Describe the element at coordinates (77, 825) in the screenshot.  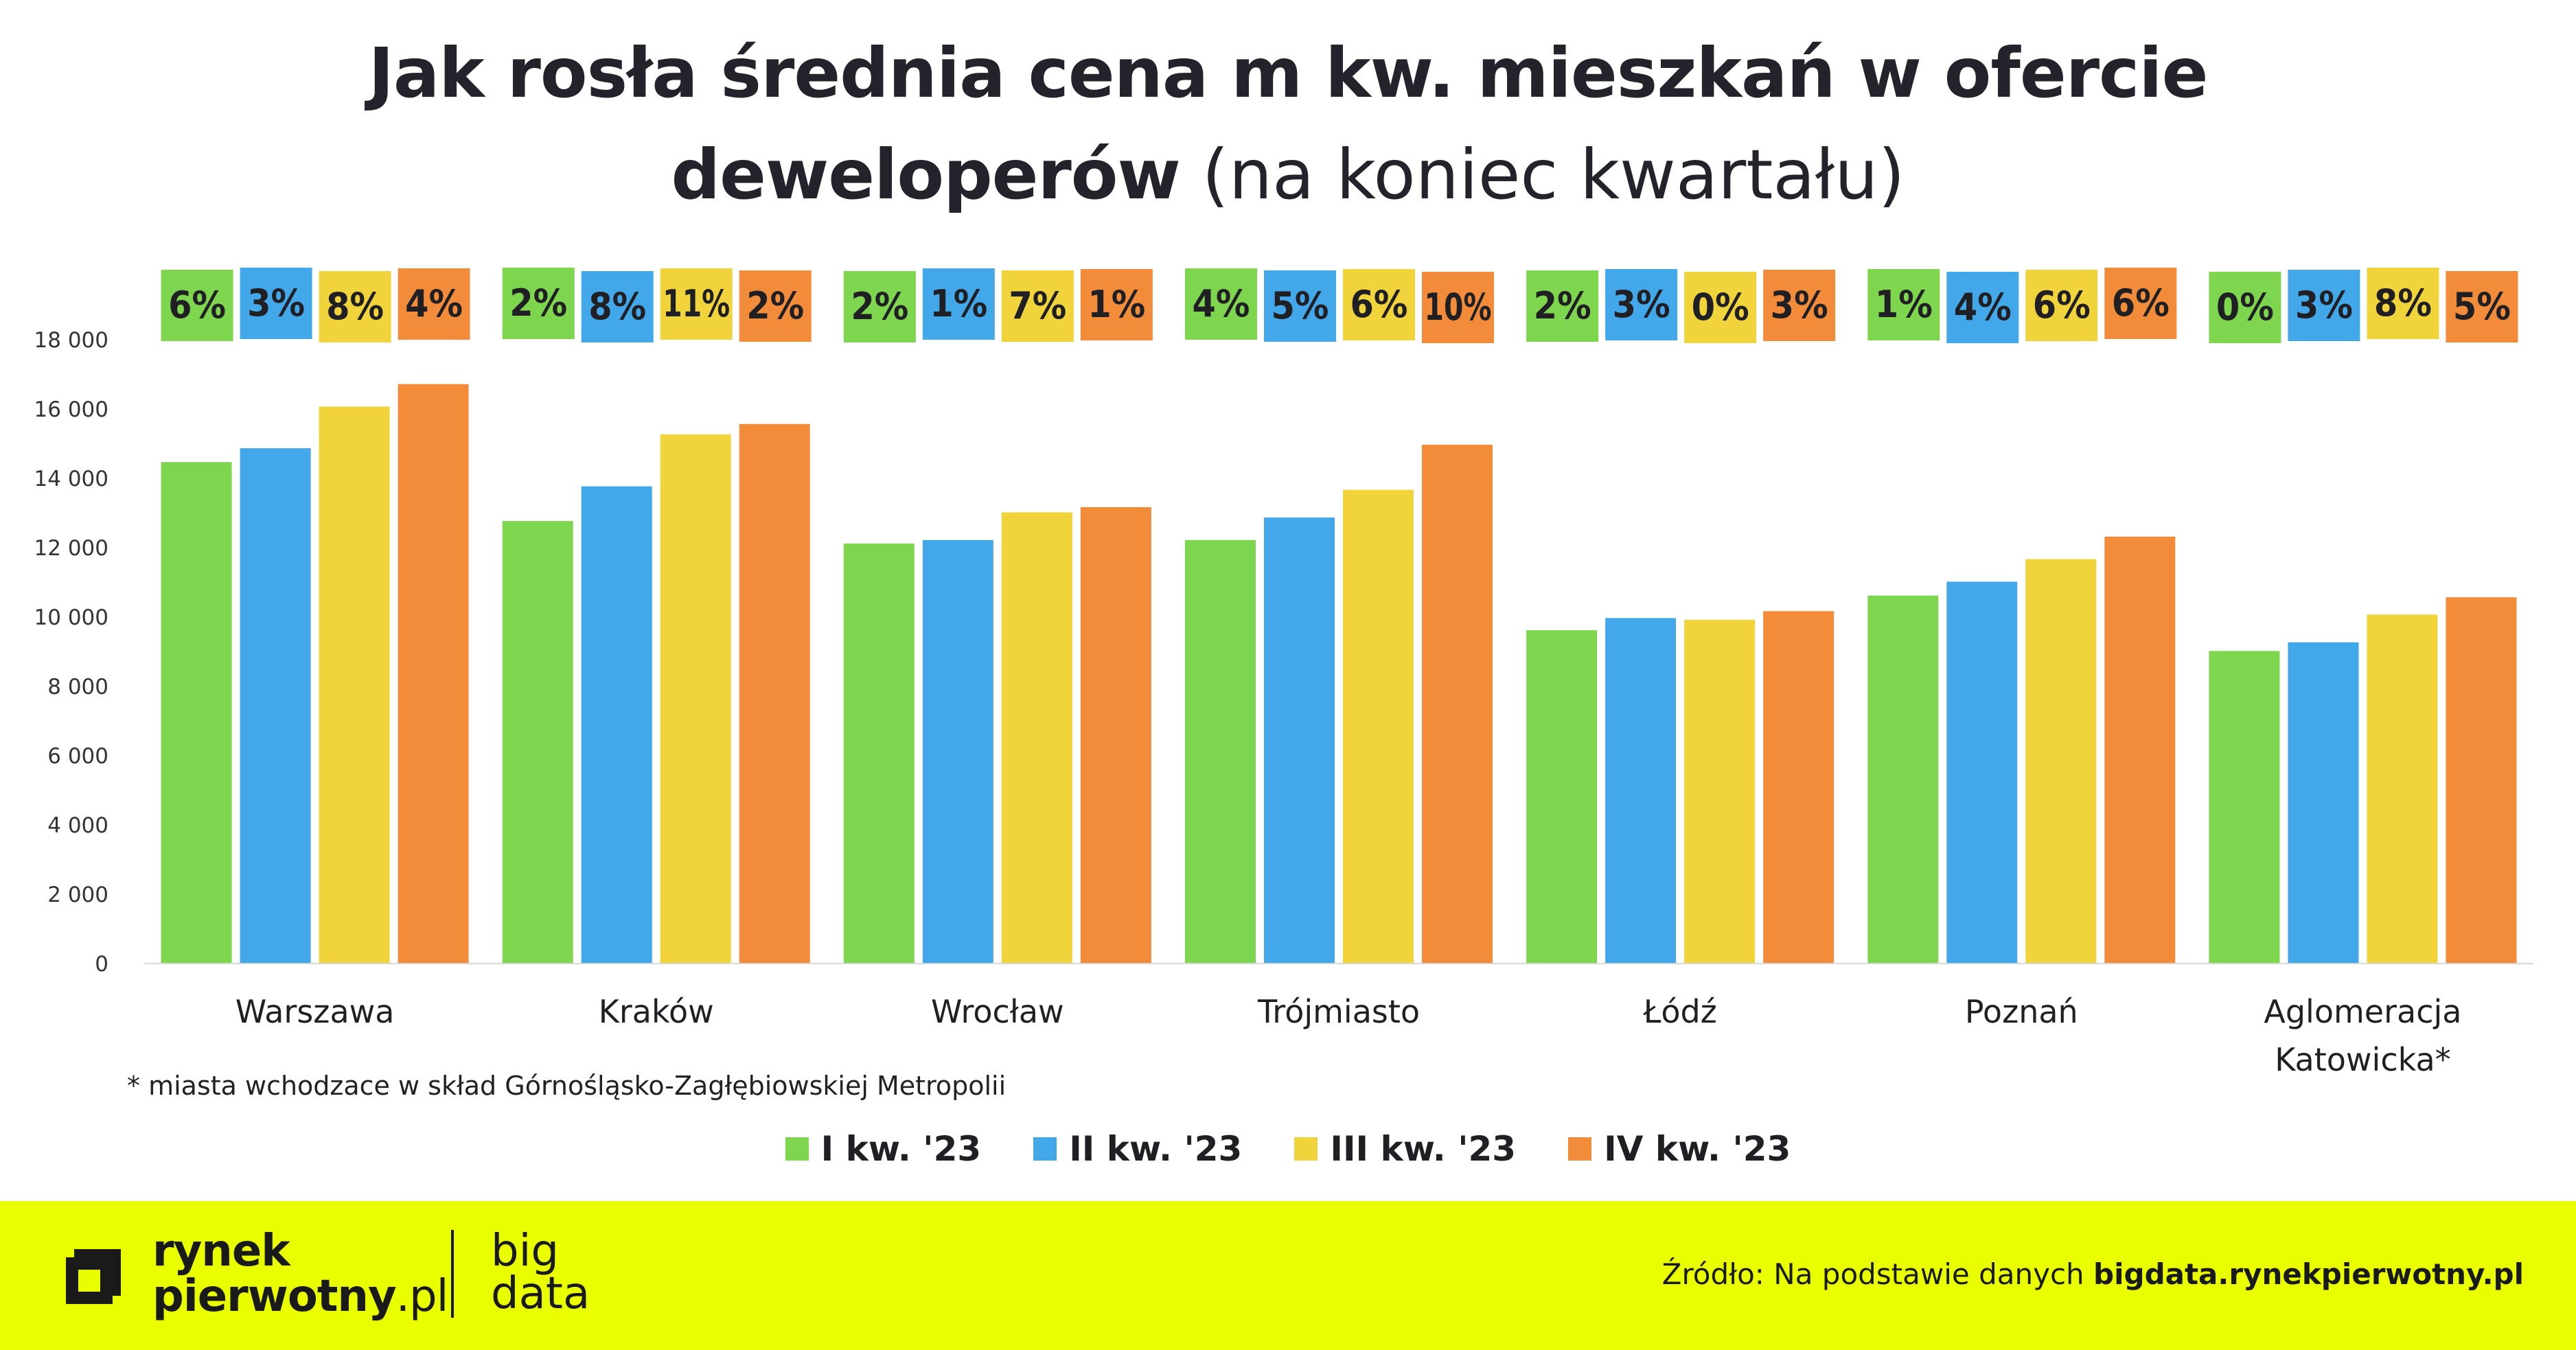
I see `y-tick-label: 4 000` at that location.